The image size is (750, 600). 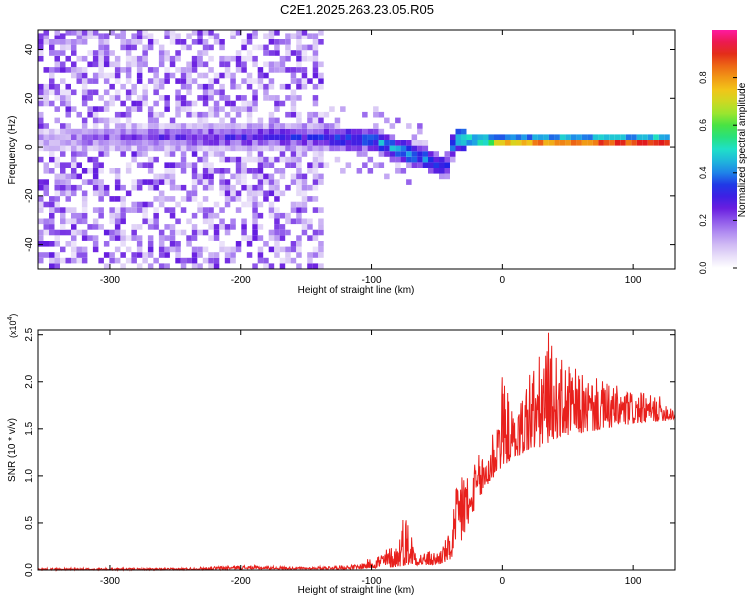 I want to click on y-tick-label: 2.5, so click(x=29, y=334).